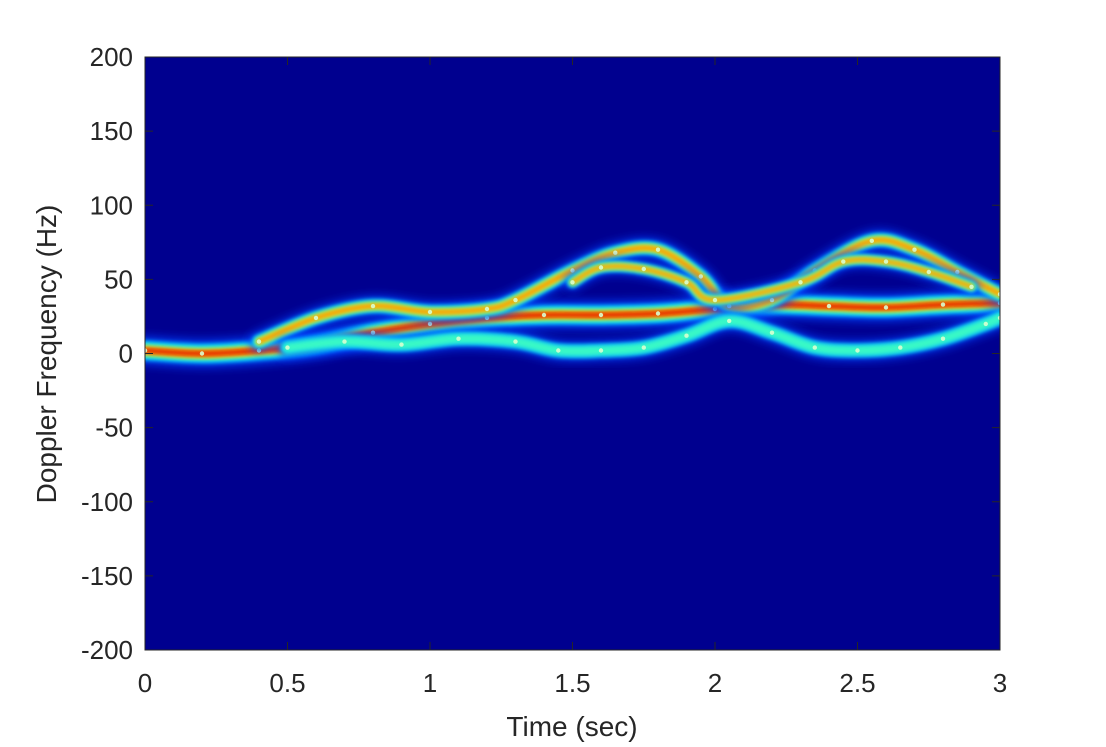  What do you see at coordinates (126, 354) in the screenshot?
I see `y-tick-label: 0` at bounding box center [126, 354].